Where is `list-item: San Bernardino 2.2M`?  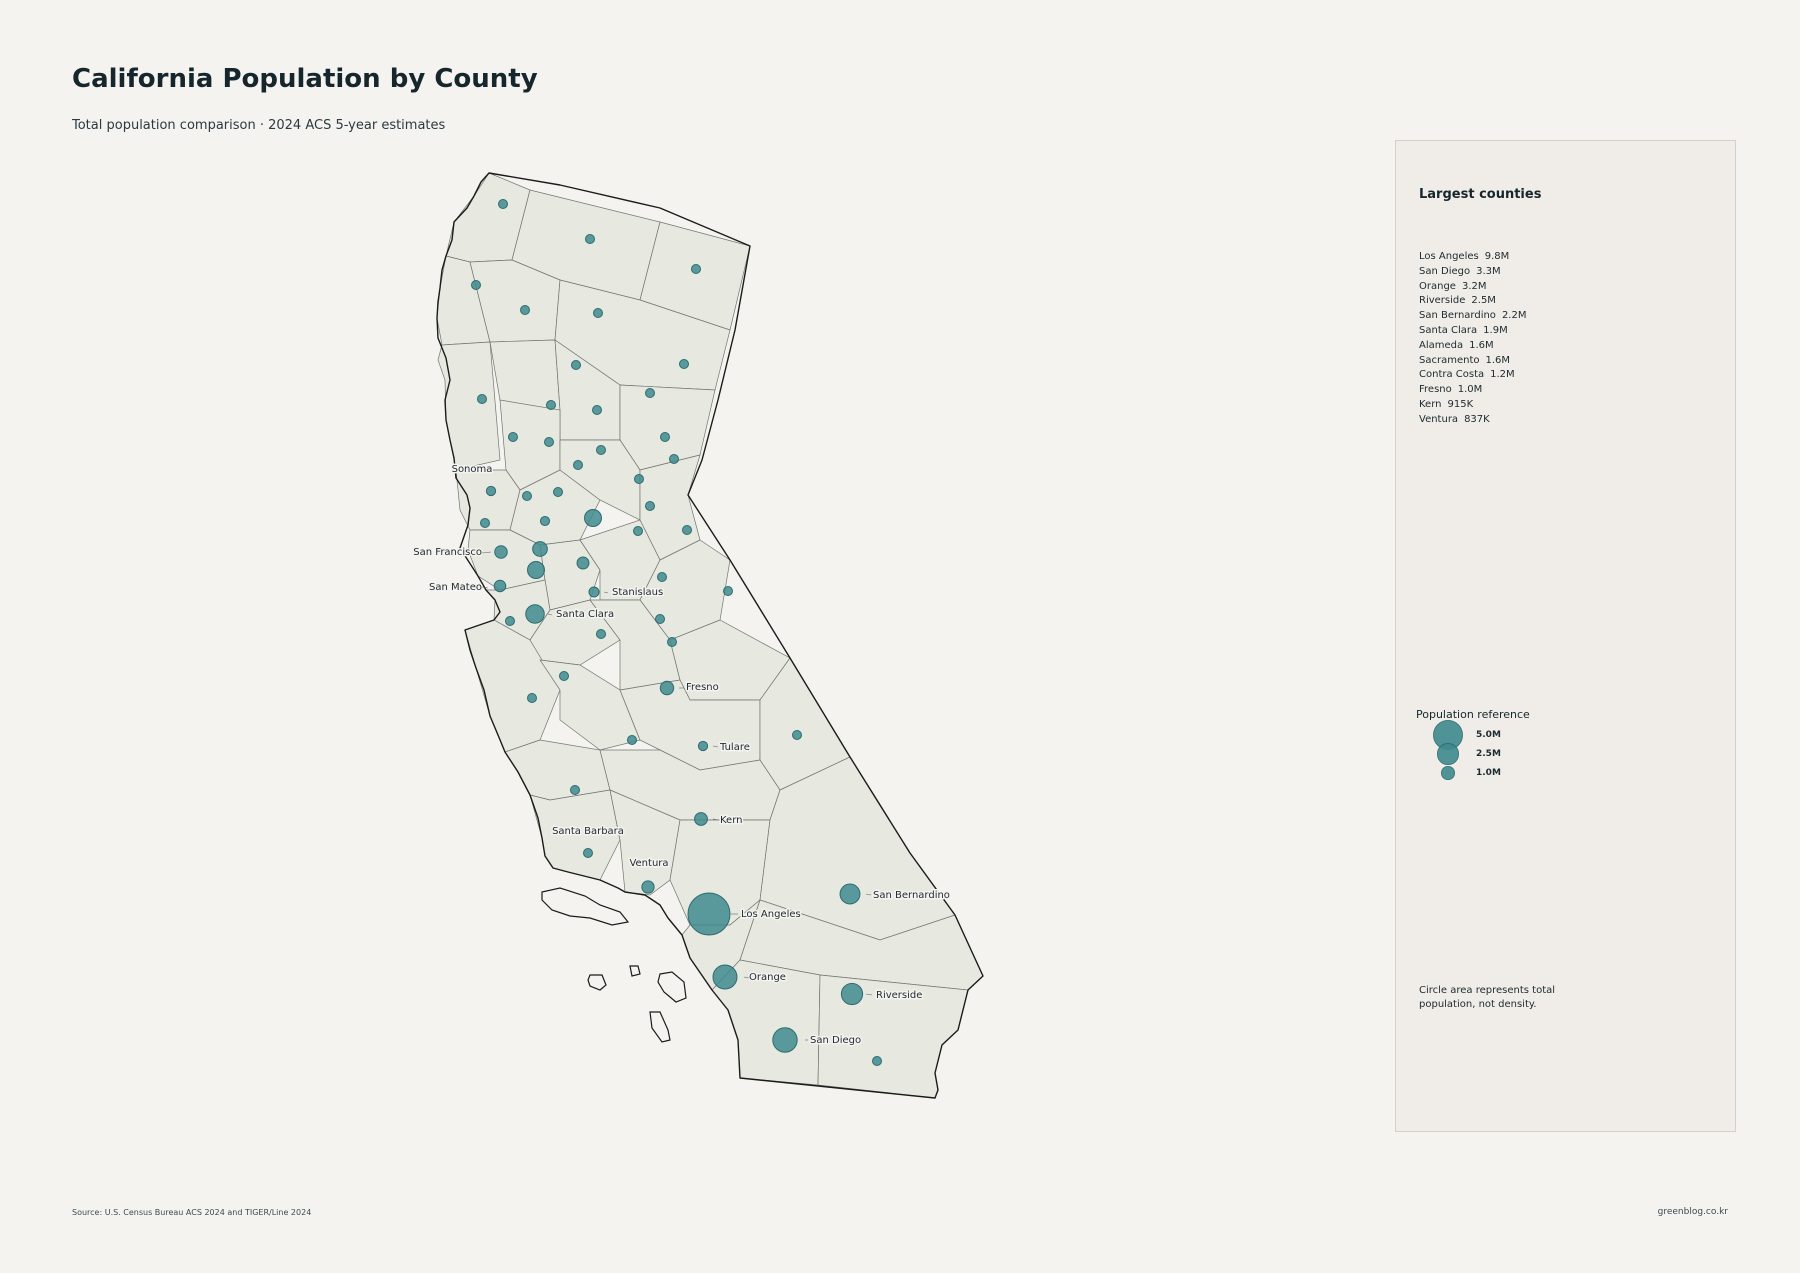
list-item: San Bernardino 2.2M is located at coordinates (1472, 316).